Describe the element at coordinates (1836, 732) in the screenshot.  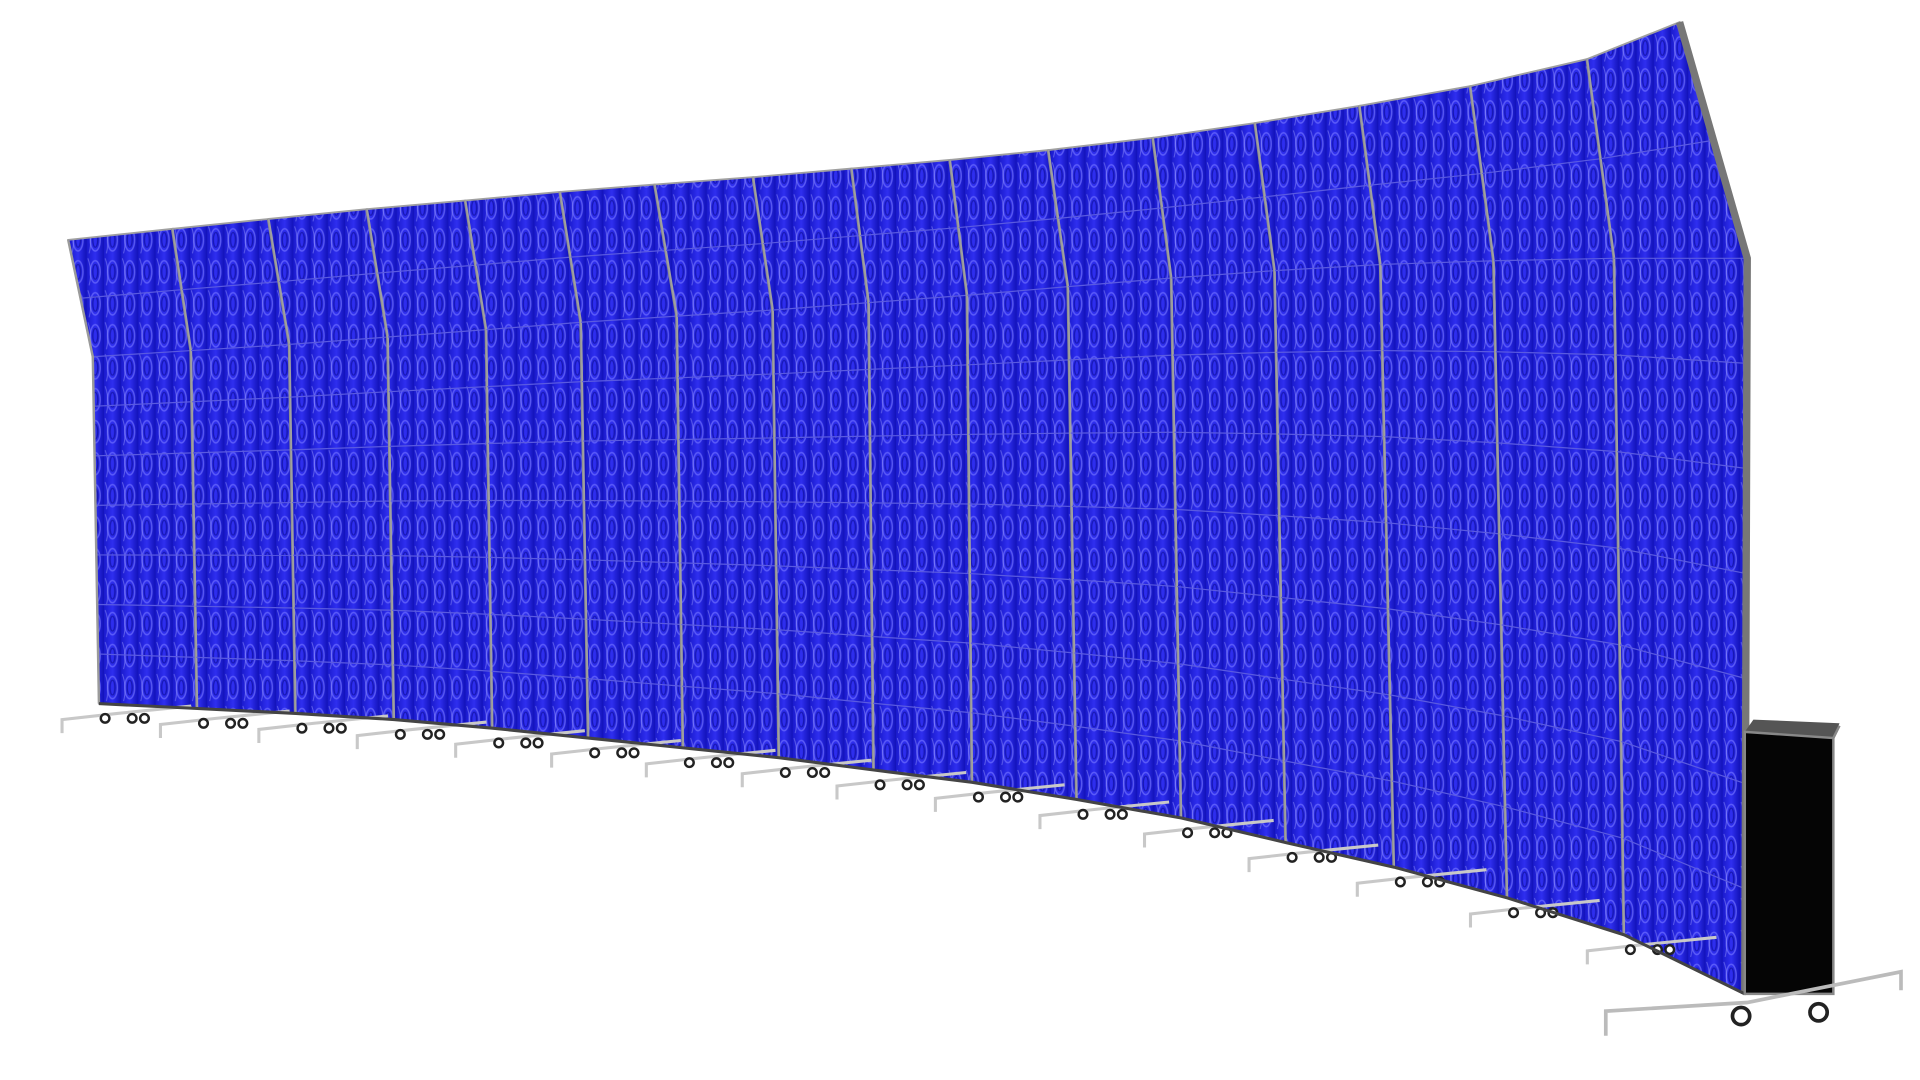
I see `case-edge` at that location.